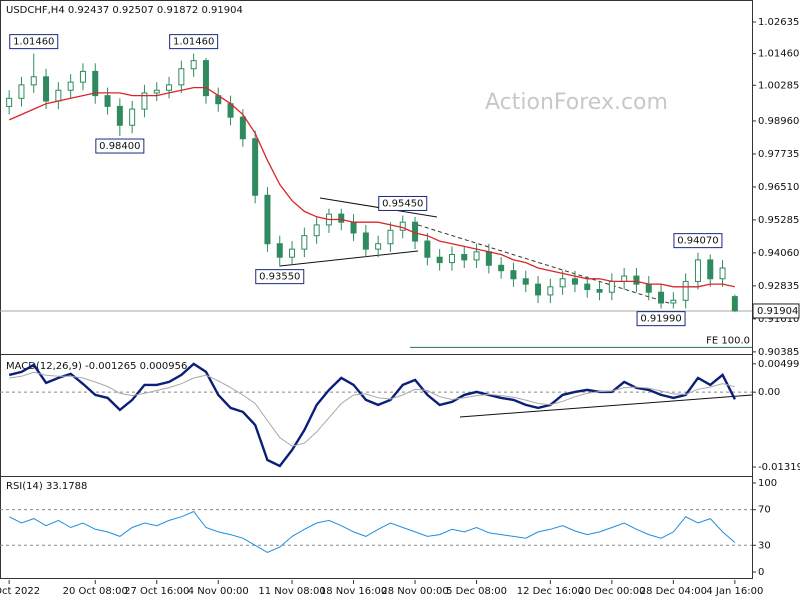  What do you see at coordinates (372, 409) in the screenshot?
I see `signal-line` at bounding box center [372, 409].